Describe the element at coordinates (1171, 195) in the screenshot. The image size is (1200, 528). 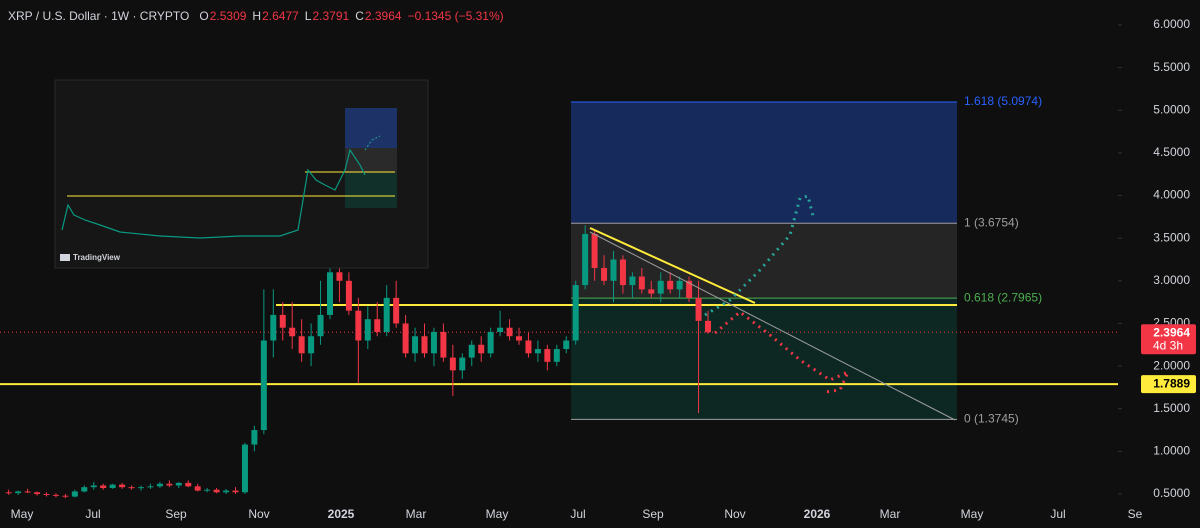
I see `y-tick-label: 4.0000` at that location.